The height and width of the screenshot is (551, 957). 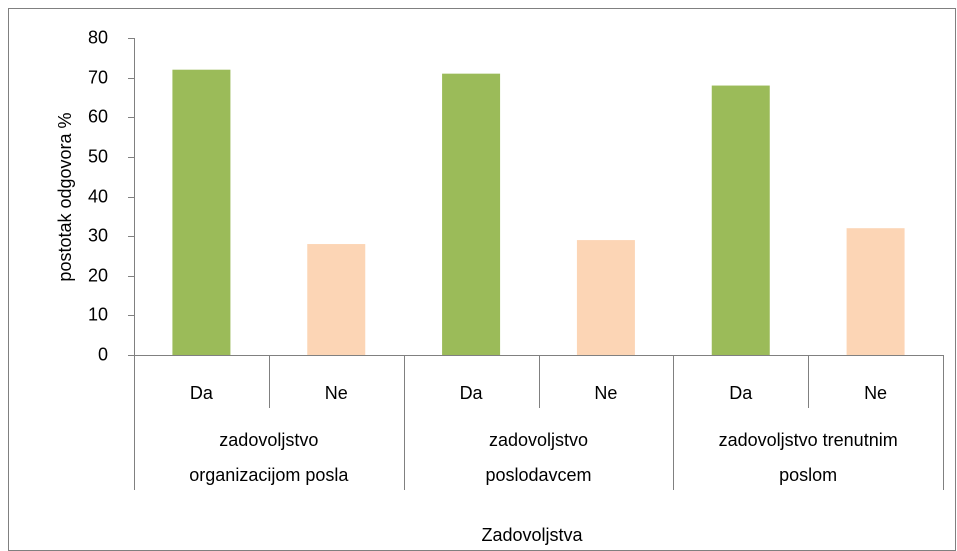 I want to click on y-tick-label: 50, so click(x=98, y=156).